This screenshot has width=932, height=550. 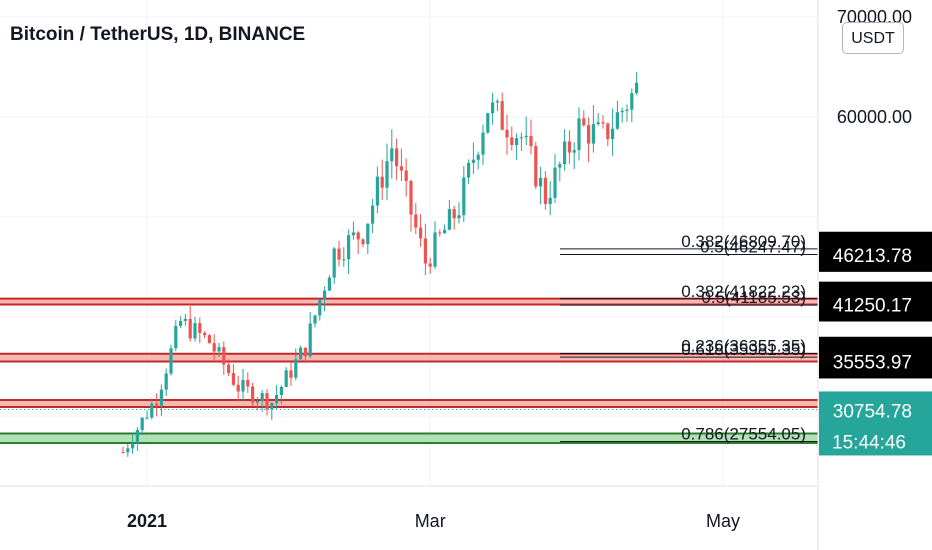 I want to click on chart-title: Bitcoin / TetherUS, 1D, BINANCE, so click(x=158, y=34).